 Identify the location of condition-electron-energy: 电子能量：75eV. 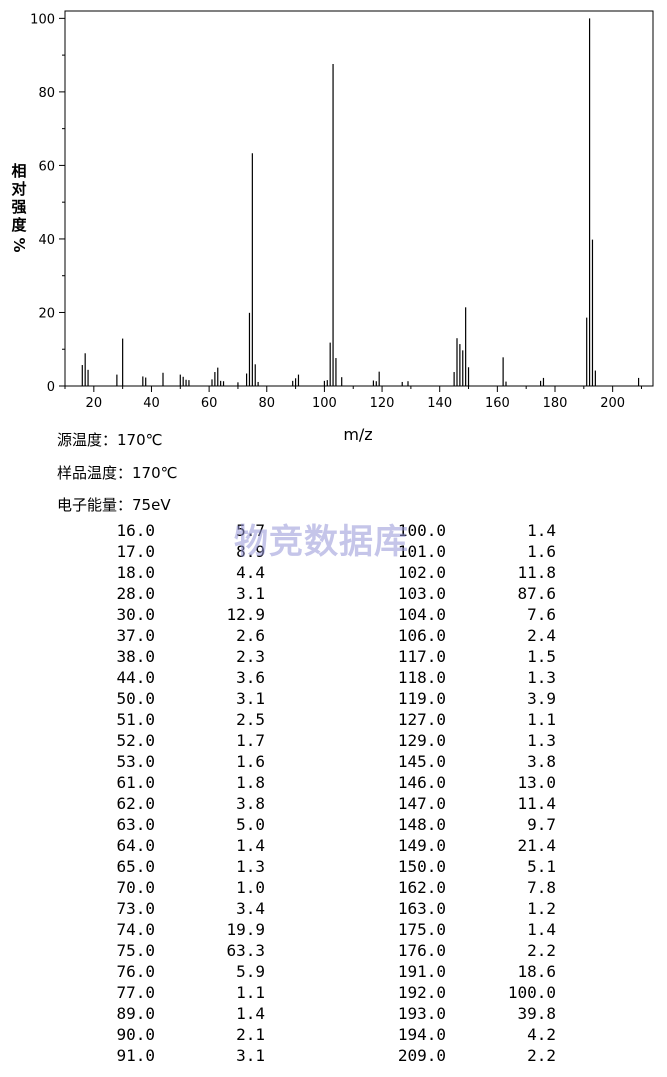
(114, 504).